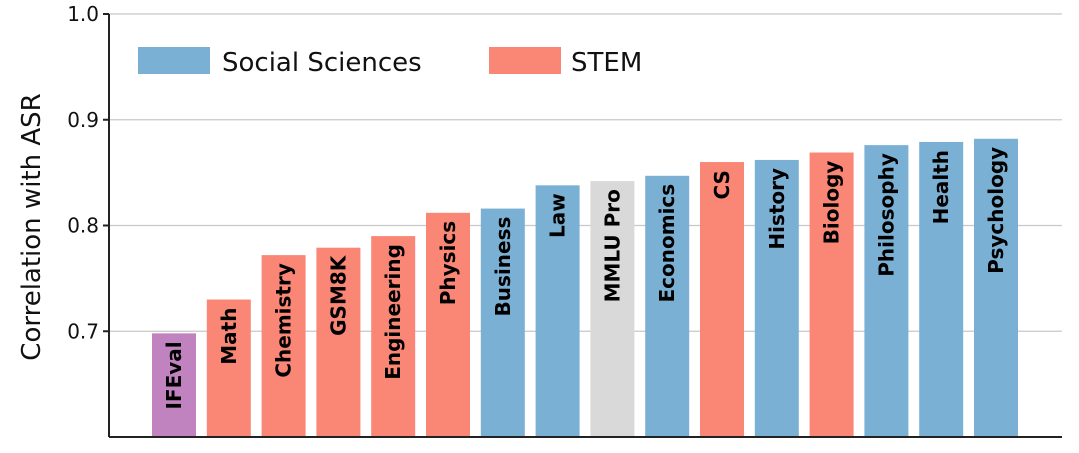 The width and height of the screenshot is (1079, 453). What do you see at coordinates (83, 331) in the screenshot?
I see `y-tick-label-0: 0.7` at bounding box center [83, 331].